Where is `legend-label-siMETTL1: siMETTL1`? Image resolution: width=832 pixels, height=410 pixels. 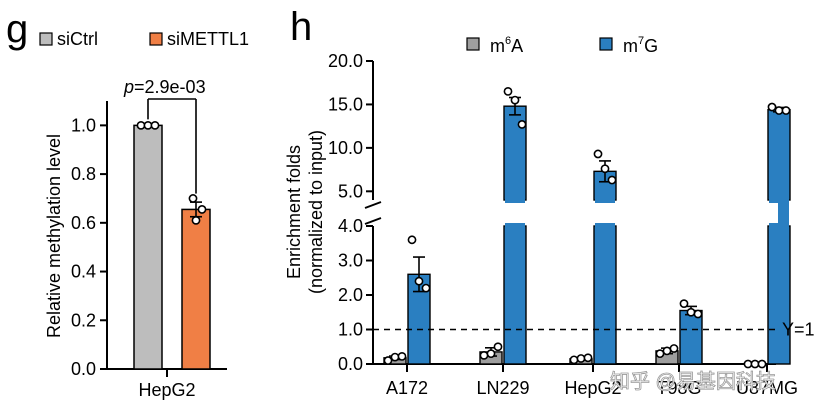
legend-label-siMETTL1: siMETTL1 is located at coordinates (208, 39).